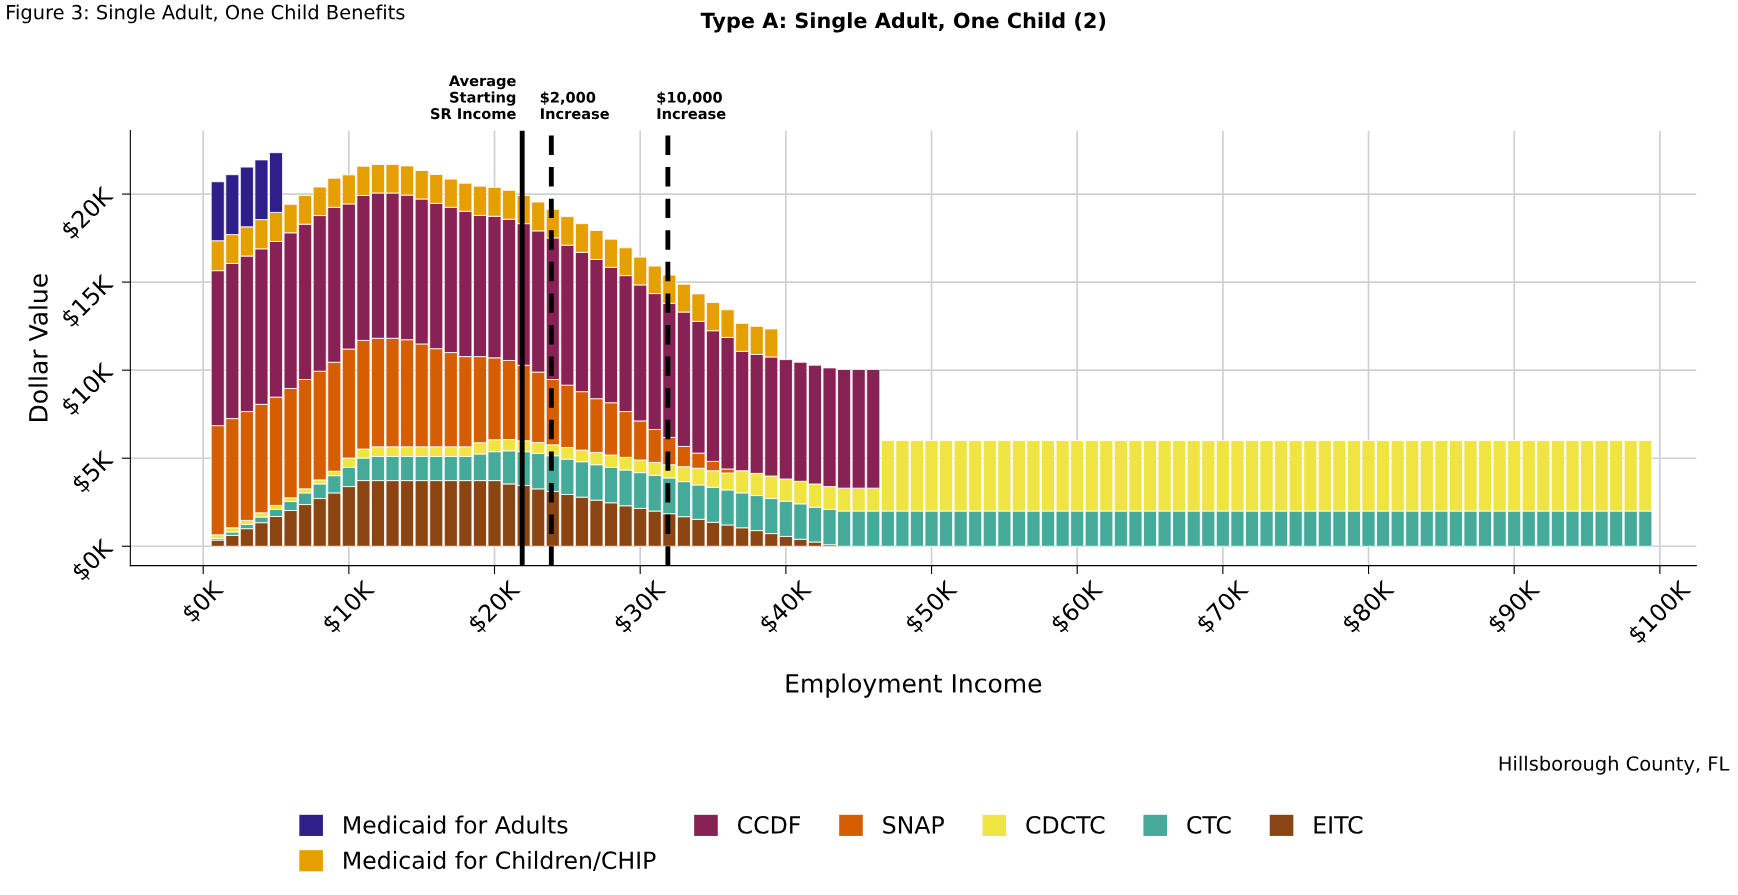 The height and width of the screenshot is (895, 1738). I want to click on ref-line-label: $10,000 Increase, so click(691, 105).